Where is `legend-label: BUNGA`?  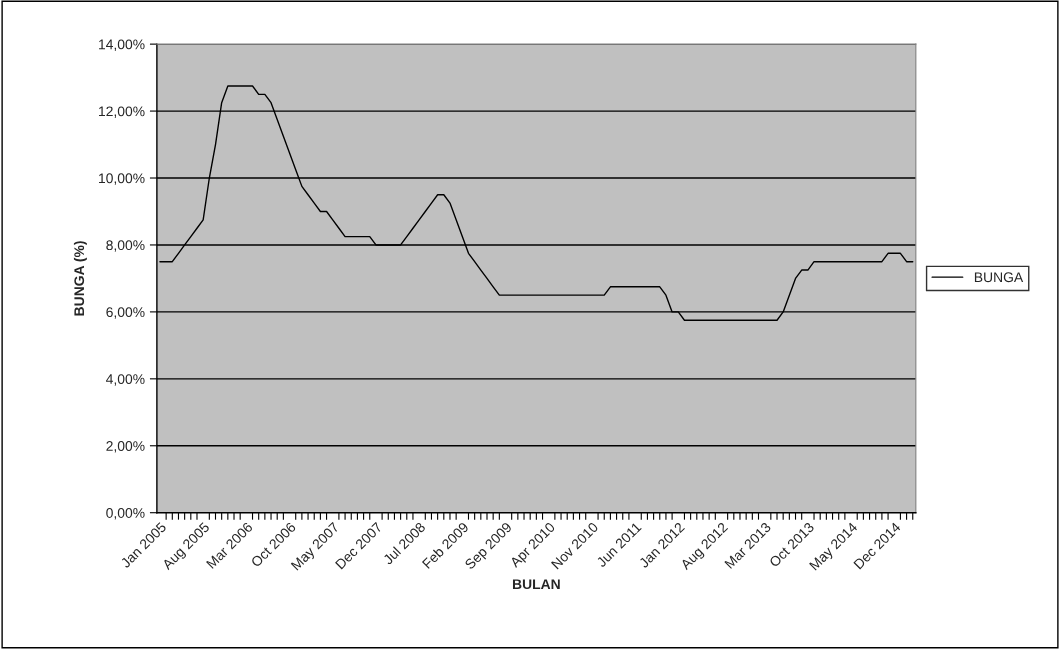 legend-label: BUNGA is located at coordinates (999, 277).